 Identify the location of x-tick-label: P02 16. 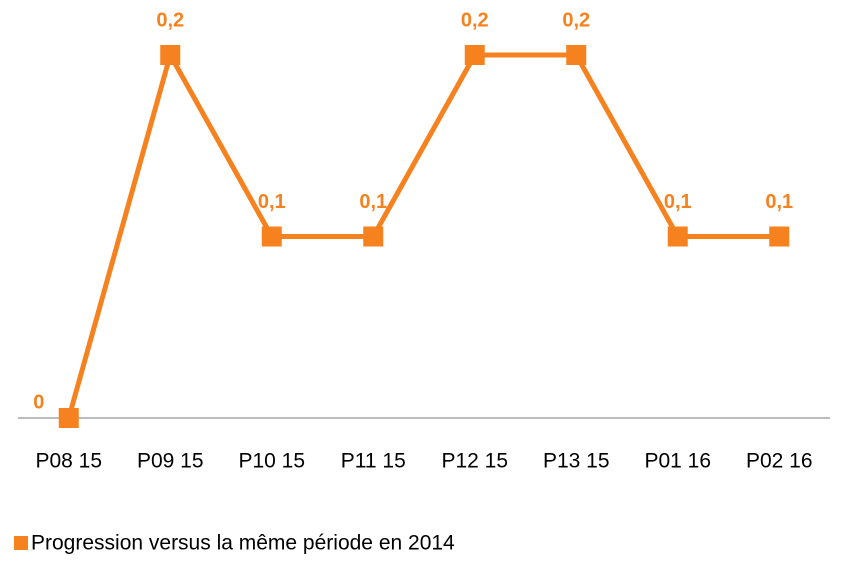
(779, 461).